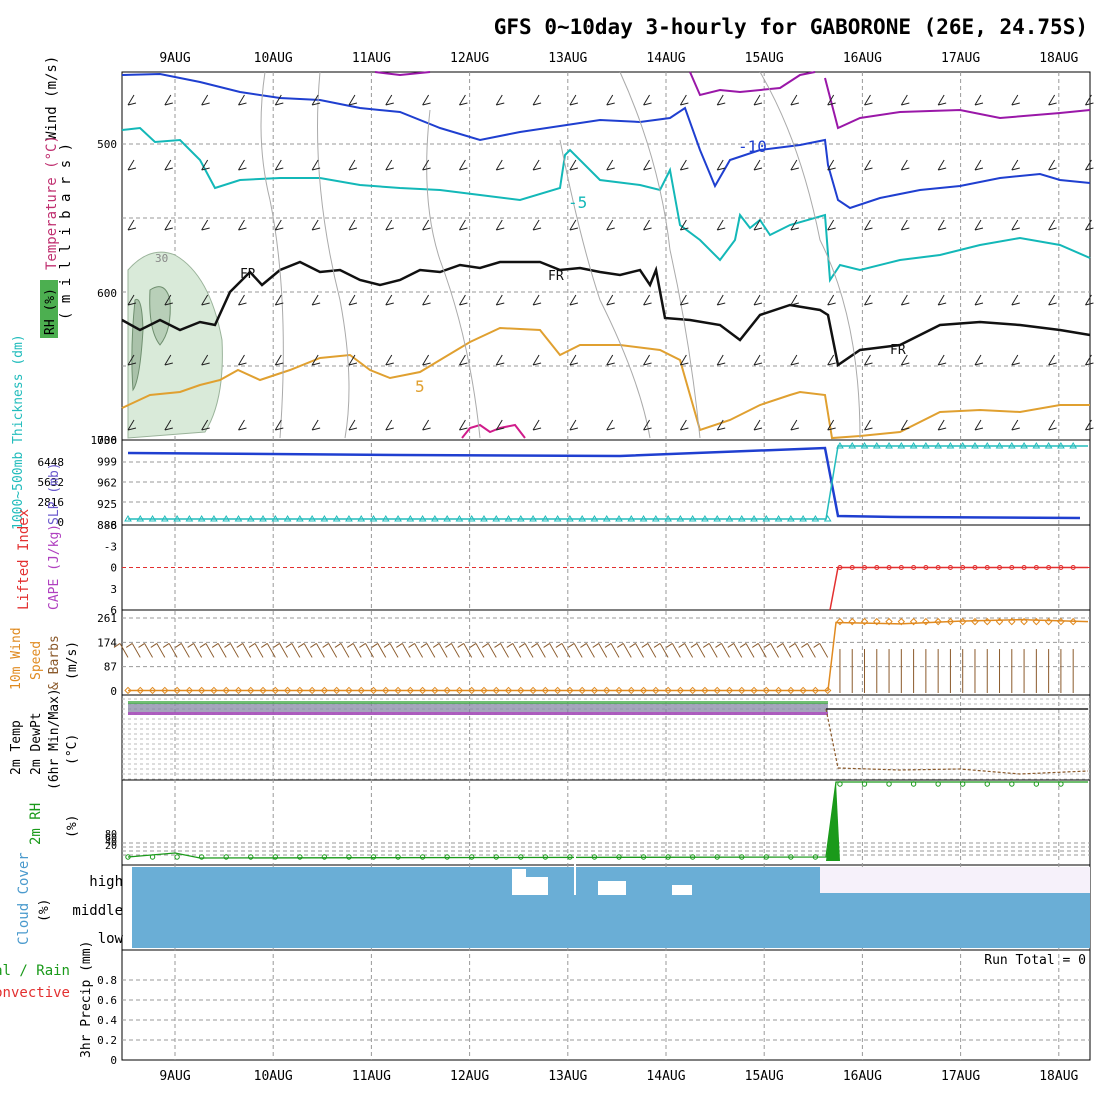 The width and height of the screenshot is (1100, 1100). Describe the element at coordinates (24, 559) in the screenshot. I see `cape-label-li: Lifted Index` at that location.